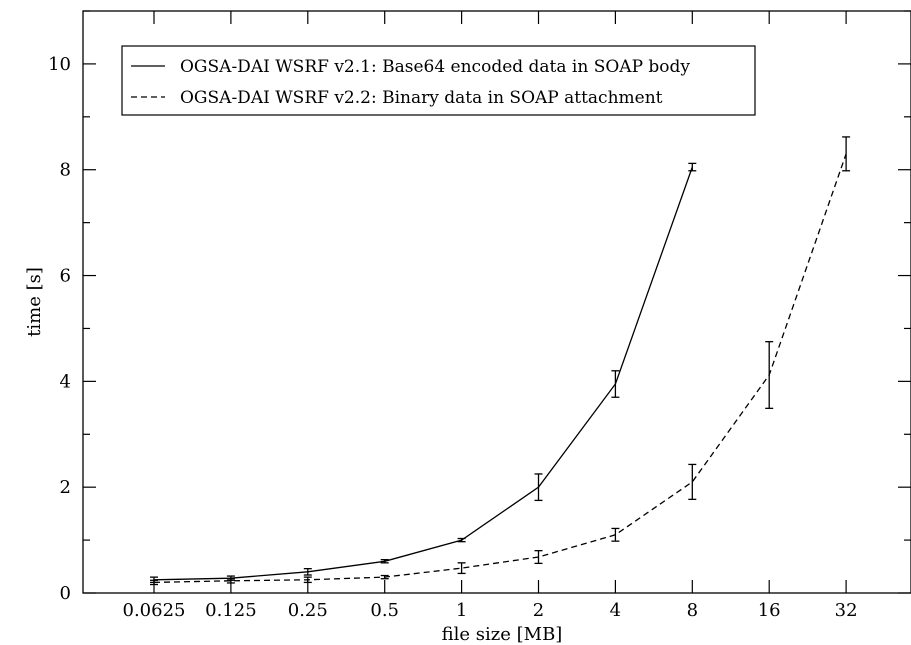 The height and width of the screenshot is (645, 911). What do you see at coordinates (65, 276) in the screenshot?
I see `y-tick-label: 6` at bounding box center [65, 276].